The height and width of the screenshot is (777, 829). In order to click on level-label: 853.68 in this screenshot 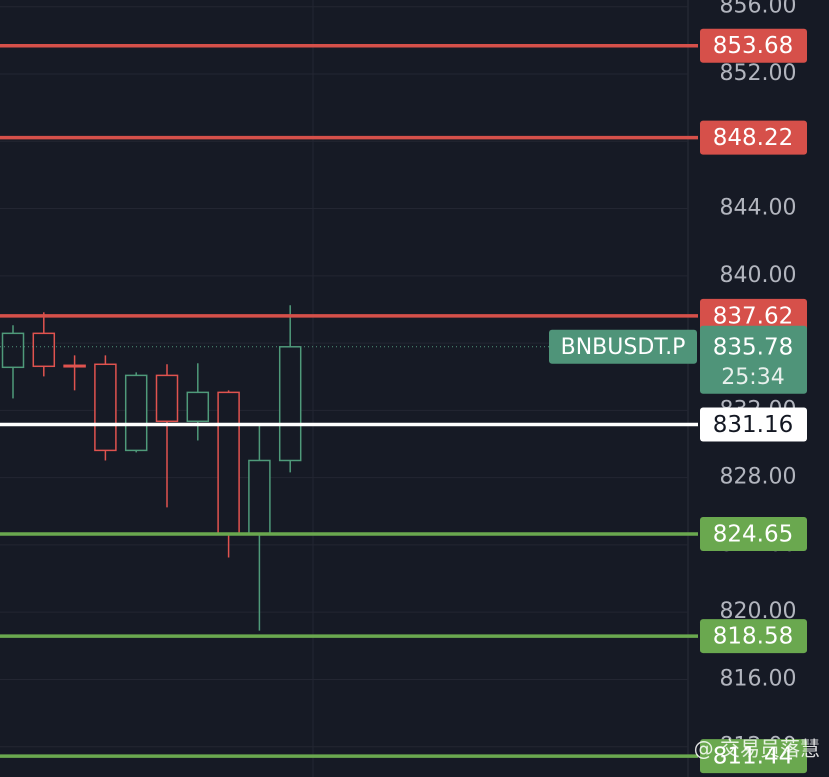, I will do `click(753, 46)`.